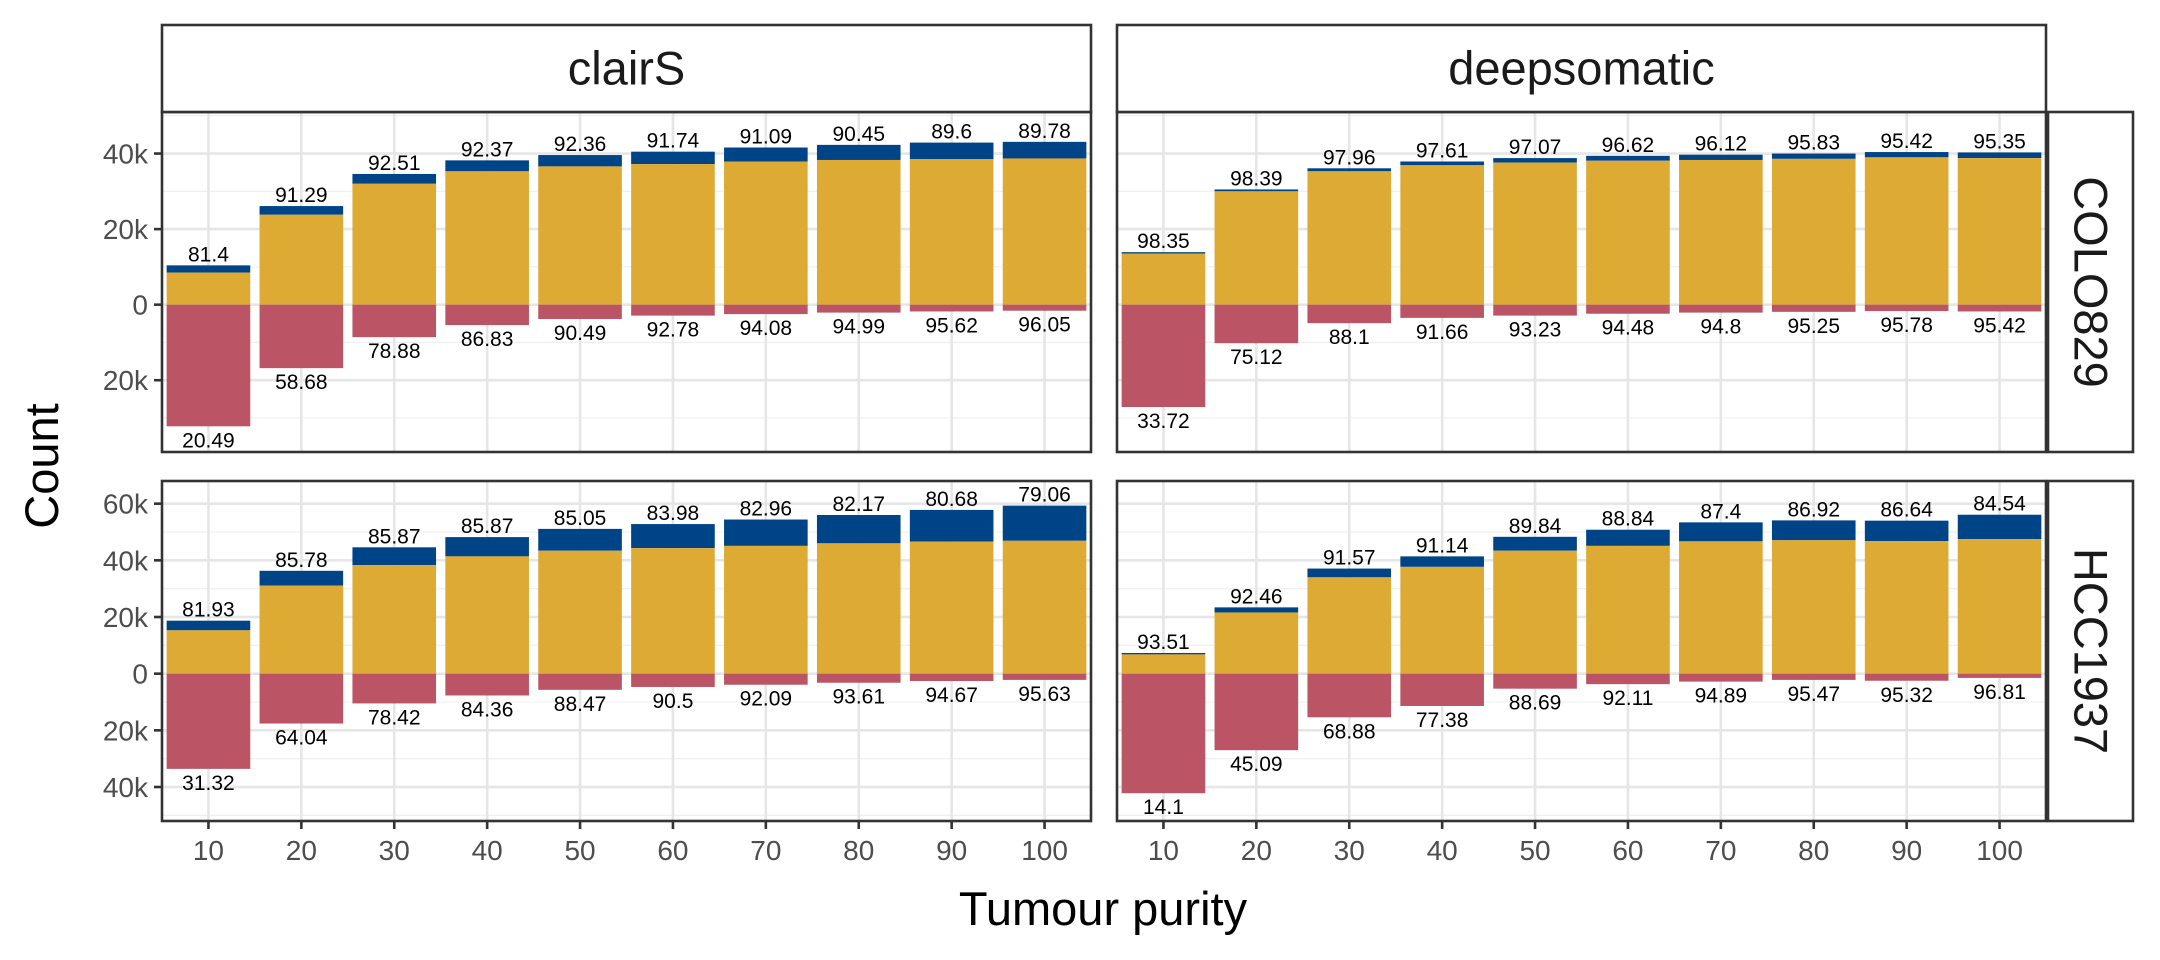 This screenshot has width=2160, height=960. What do you see at coordinates (858, 327) in the screenshot?
I see `bar-negative-label: 94.99` at bounding box center [858, 327].